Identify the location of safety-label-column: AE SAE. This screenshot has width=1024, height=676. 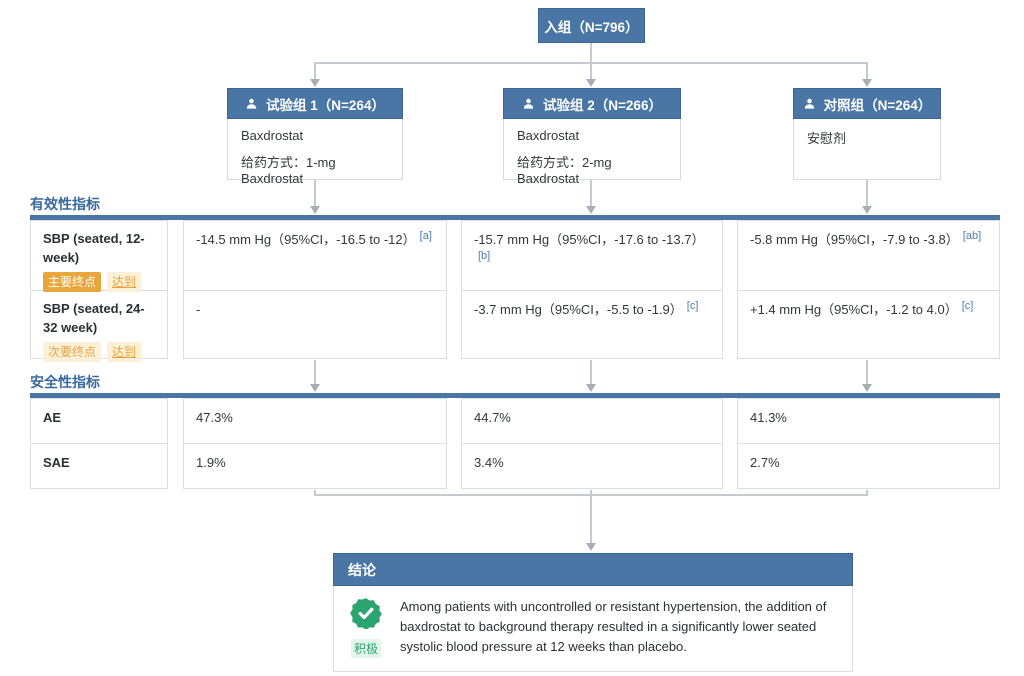
(99, 443).